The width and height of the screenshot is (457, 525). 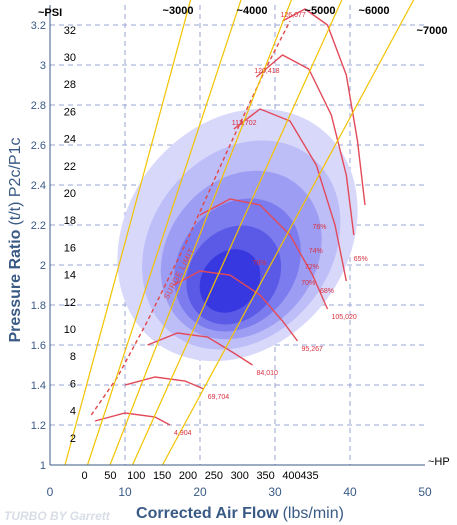 What do you see at coordinates (70, 303) in the screenshot?
I see `psi-tick-label: 12` at bounding box center [70, 303].